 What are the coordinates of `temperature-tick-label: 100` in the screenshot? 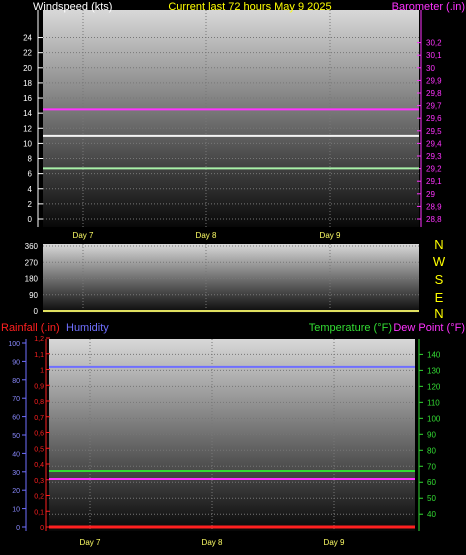 It's located at (434, 418).